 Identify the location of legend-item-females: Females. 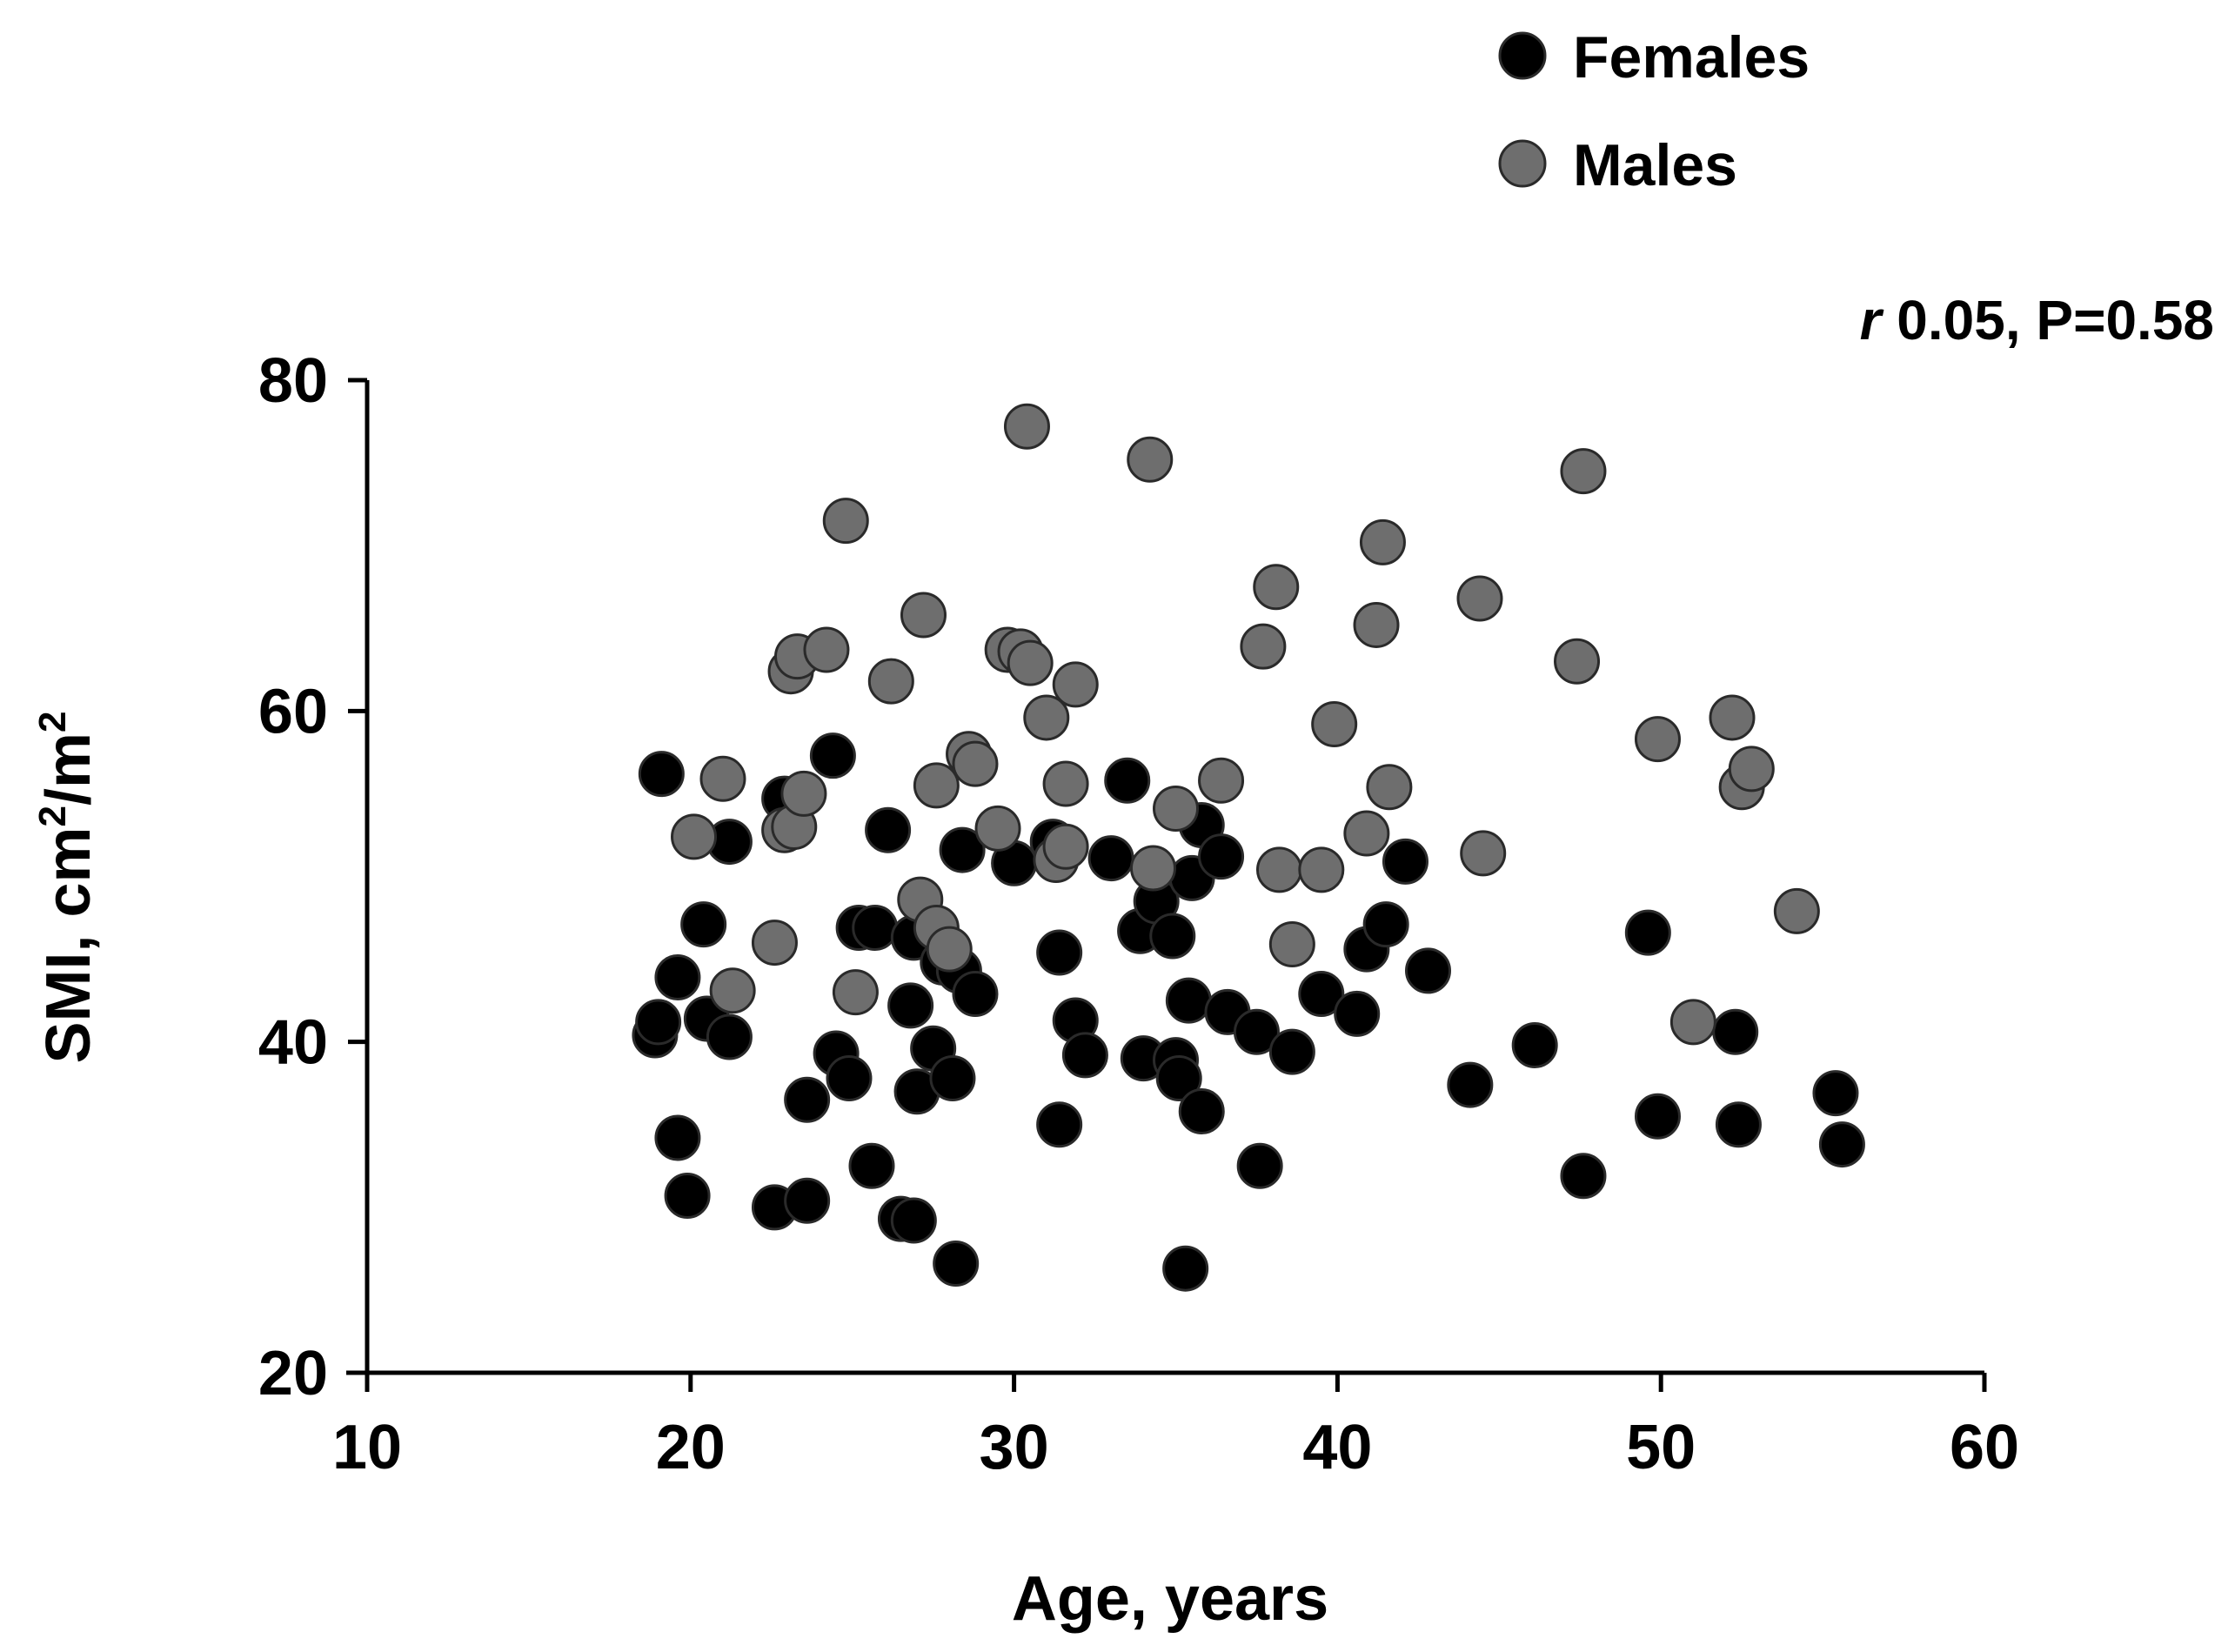
(1654, 57).